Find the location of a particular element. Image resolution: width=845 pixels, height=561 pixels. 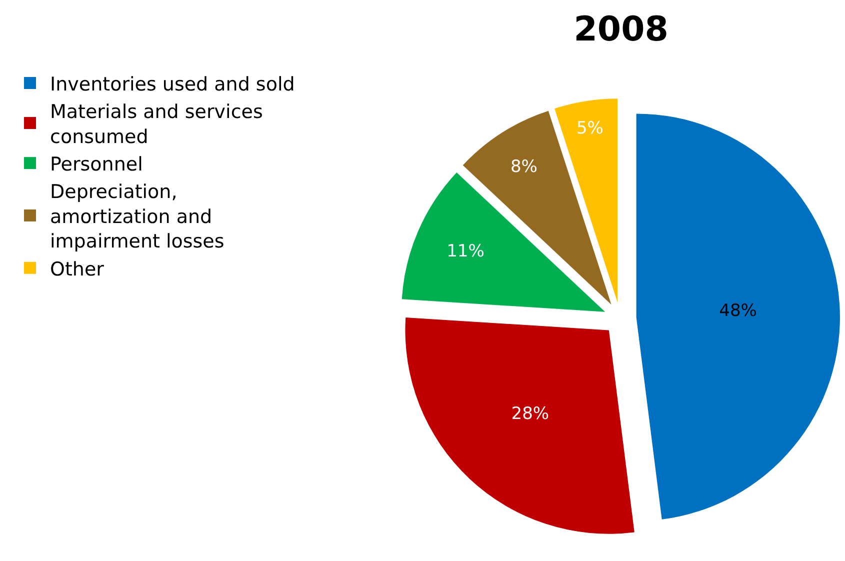

data-label: 8% is located at coordinates (524, 166).